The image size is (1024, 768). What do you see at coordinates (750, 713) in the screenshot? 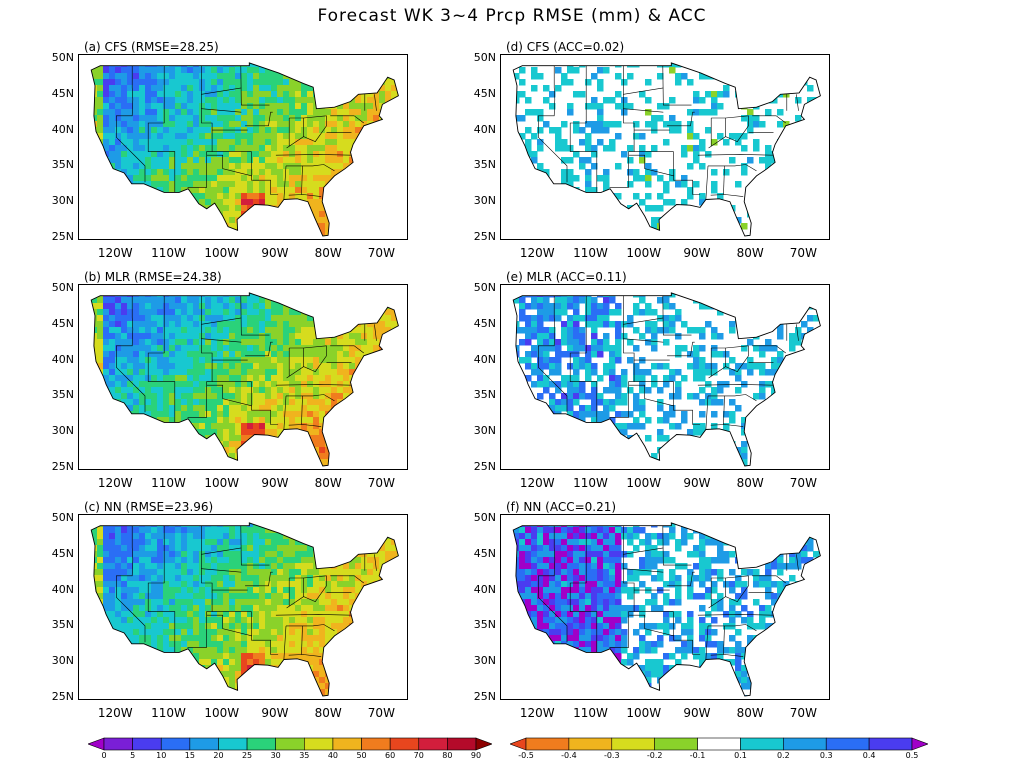
I see `longitude-tick-label: 80W` at bounding box center [750, 713].